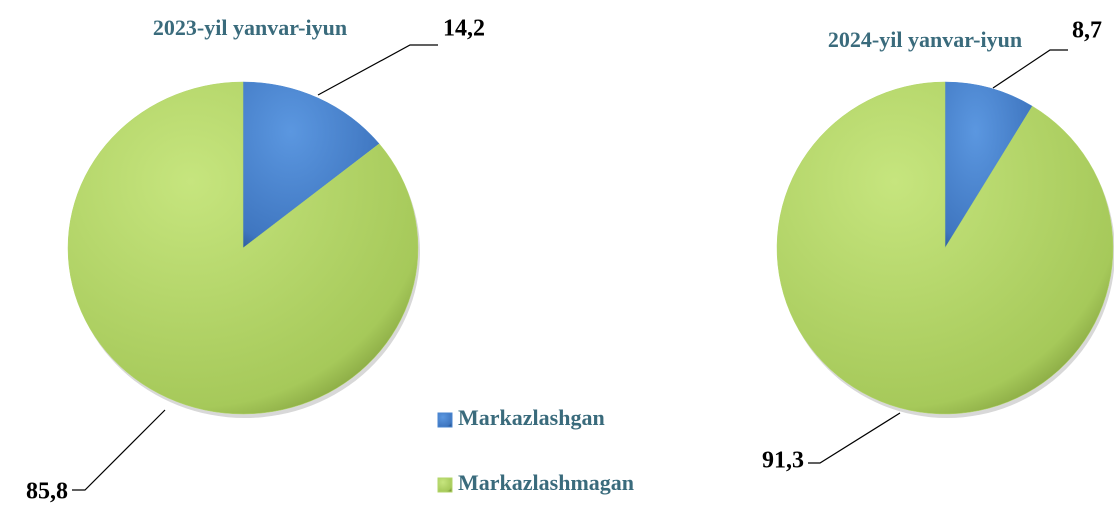 The image size is (1114, 507). What do you see at coordinates (47, 492) in the screenshot?
I see `data-label: 85,8` at bounding box center [47, 492].